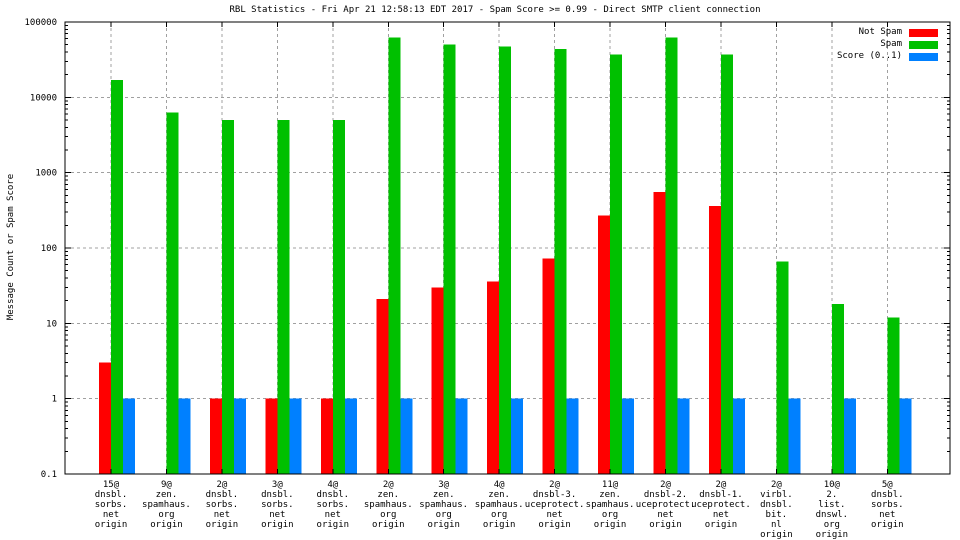  Describe the element at coordinates (869, 56) in the screenshot. I see `legend-label: Score (0..1)` at that location.